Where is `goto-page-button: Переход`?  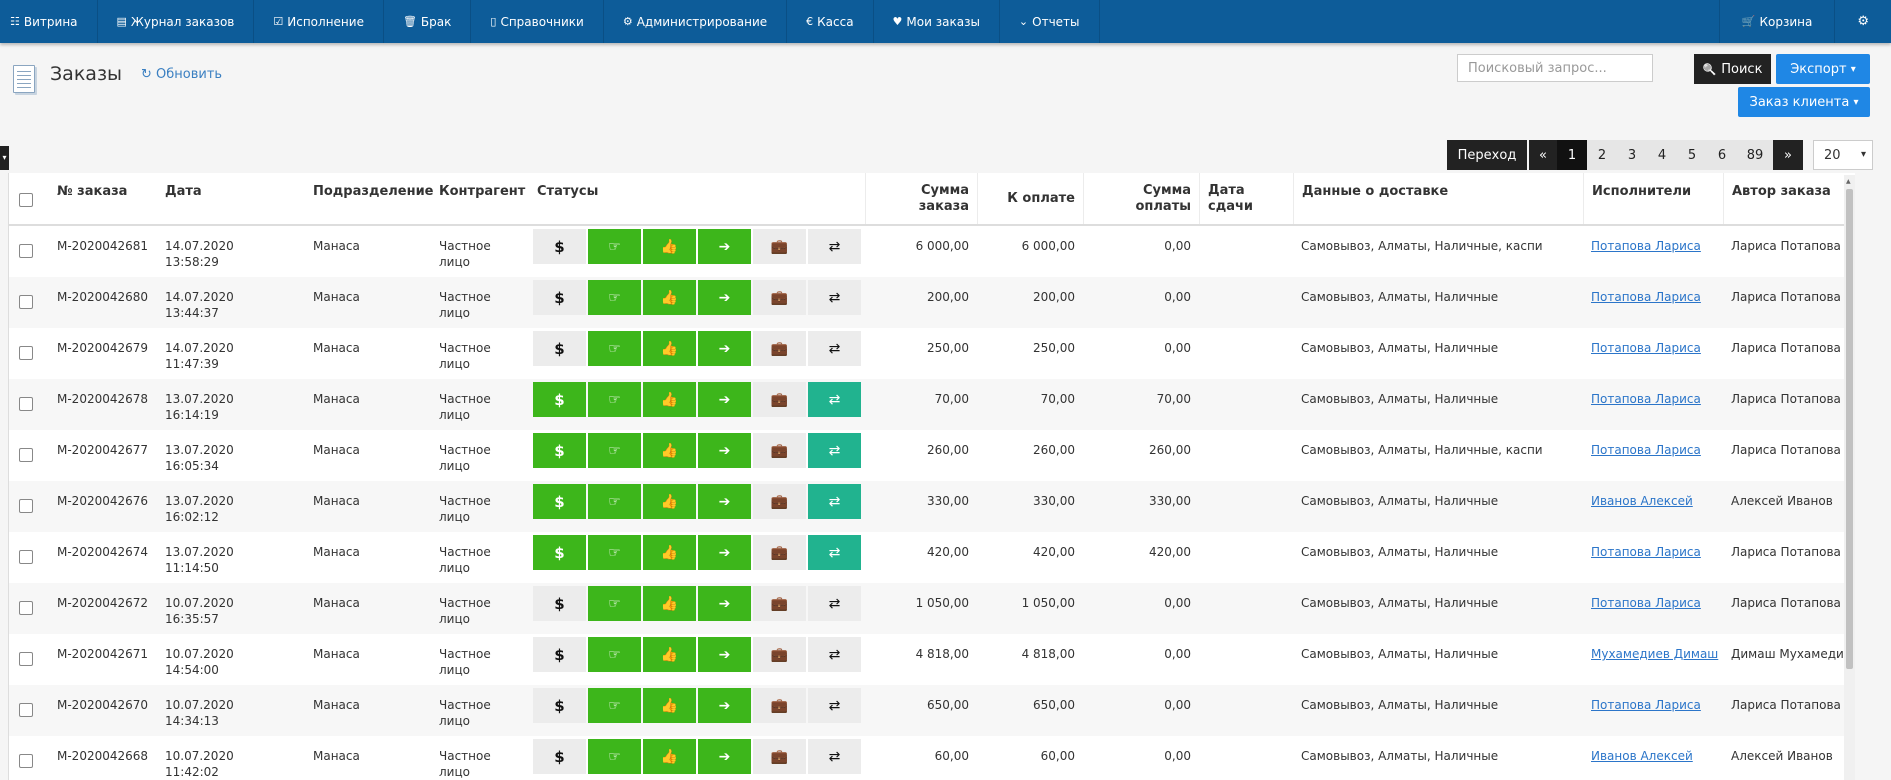
goto-page-button: Переход is located at coordinates (1487, 155).